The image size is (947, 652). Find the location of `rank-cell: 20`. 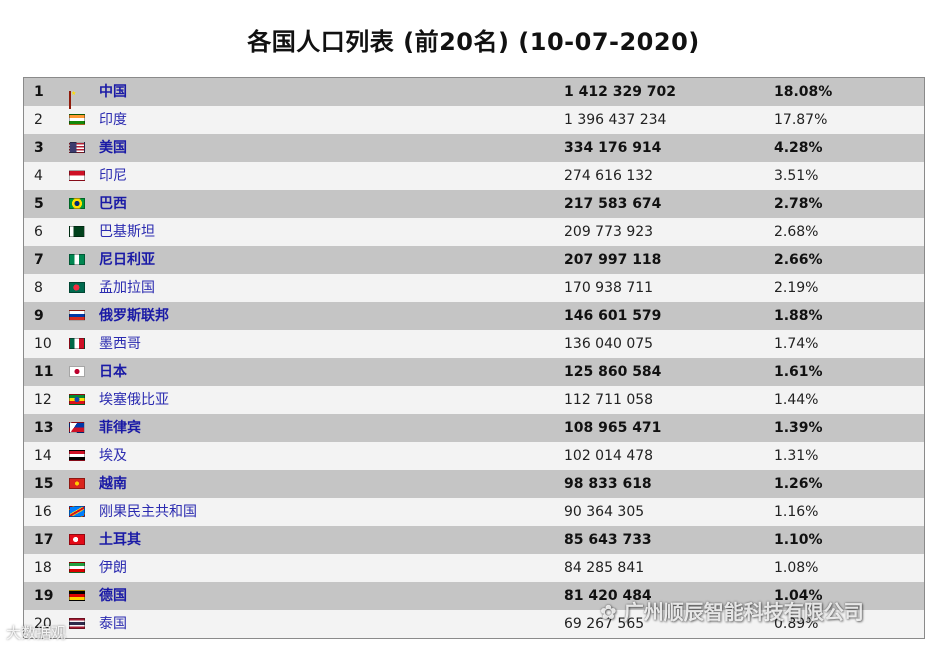

rank-cell: 20 is located at coordinates (43, 624).